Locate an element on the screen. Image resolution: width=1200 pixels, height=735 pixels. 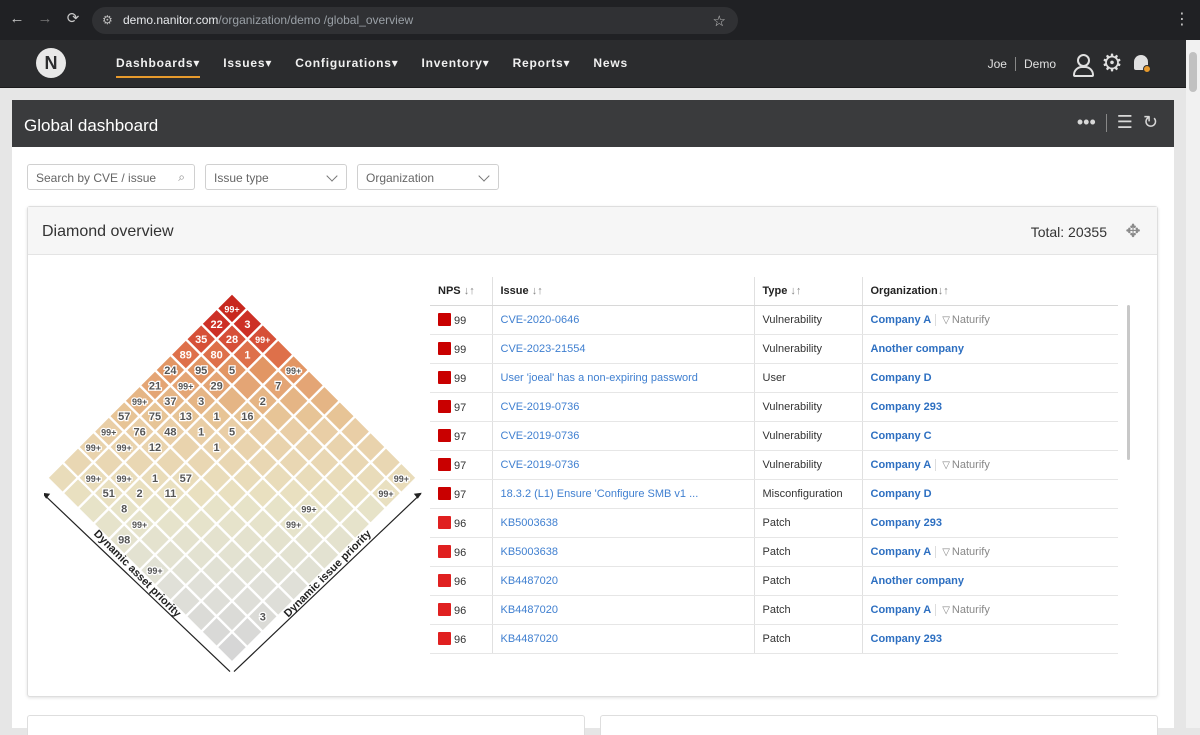
page-scrollbar is located at coordinates (1193, 384).